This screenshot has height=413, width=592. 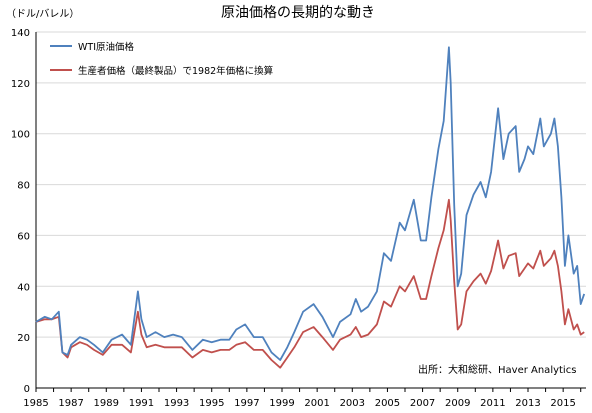 I want to click on x-tick-label: 2013, so click(x=527, y=403).